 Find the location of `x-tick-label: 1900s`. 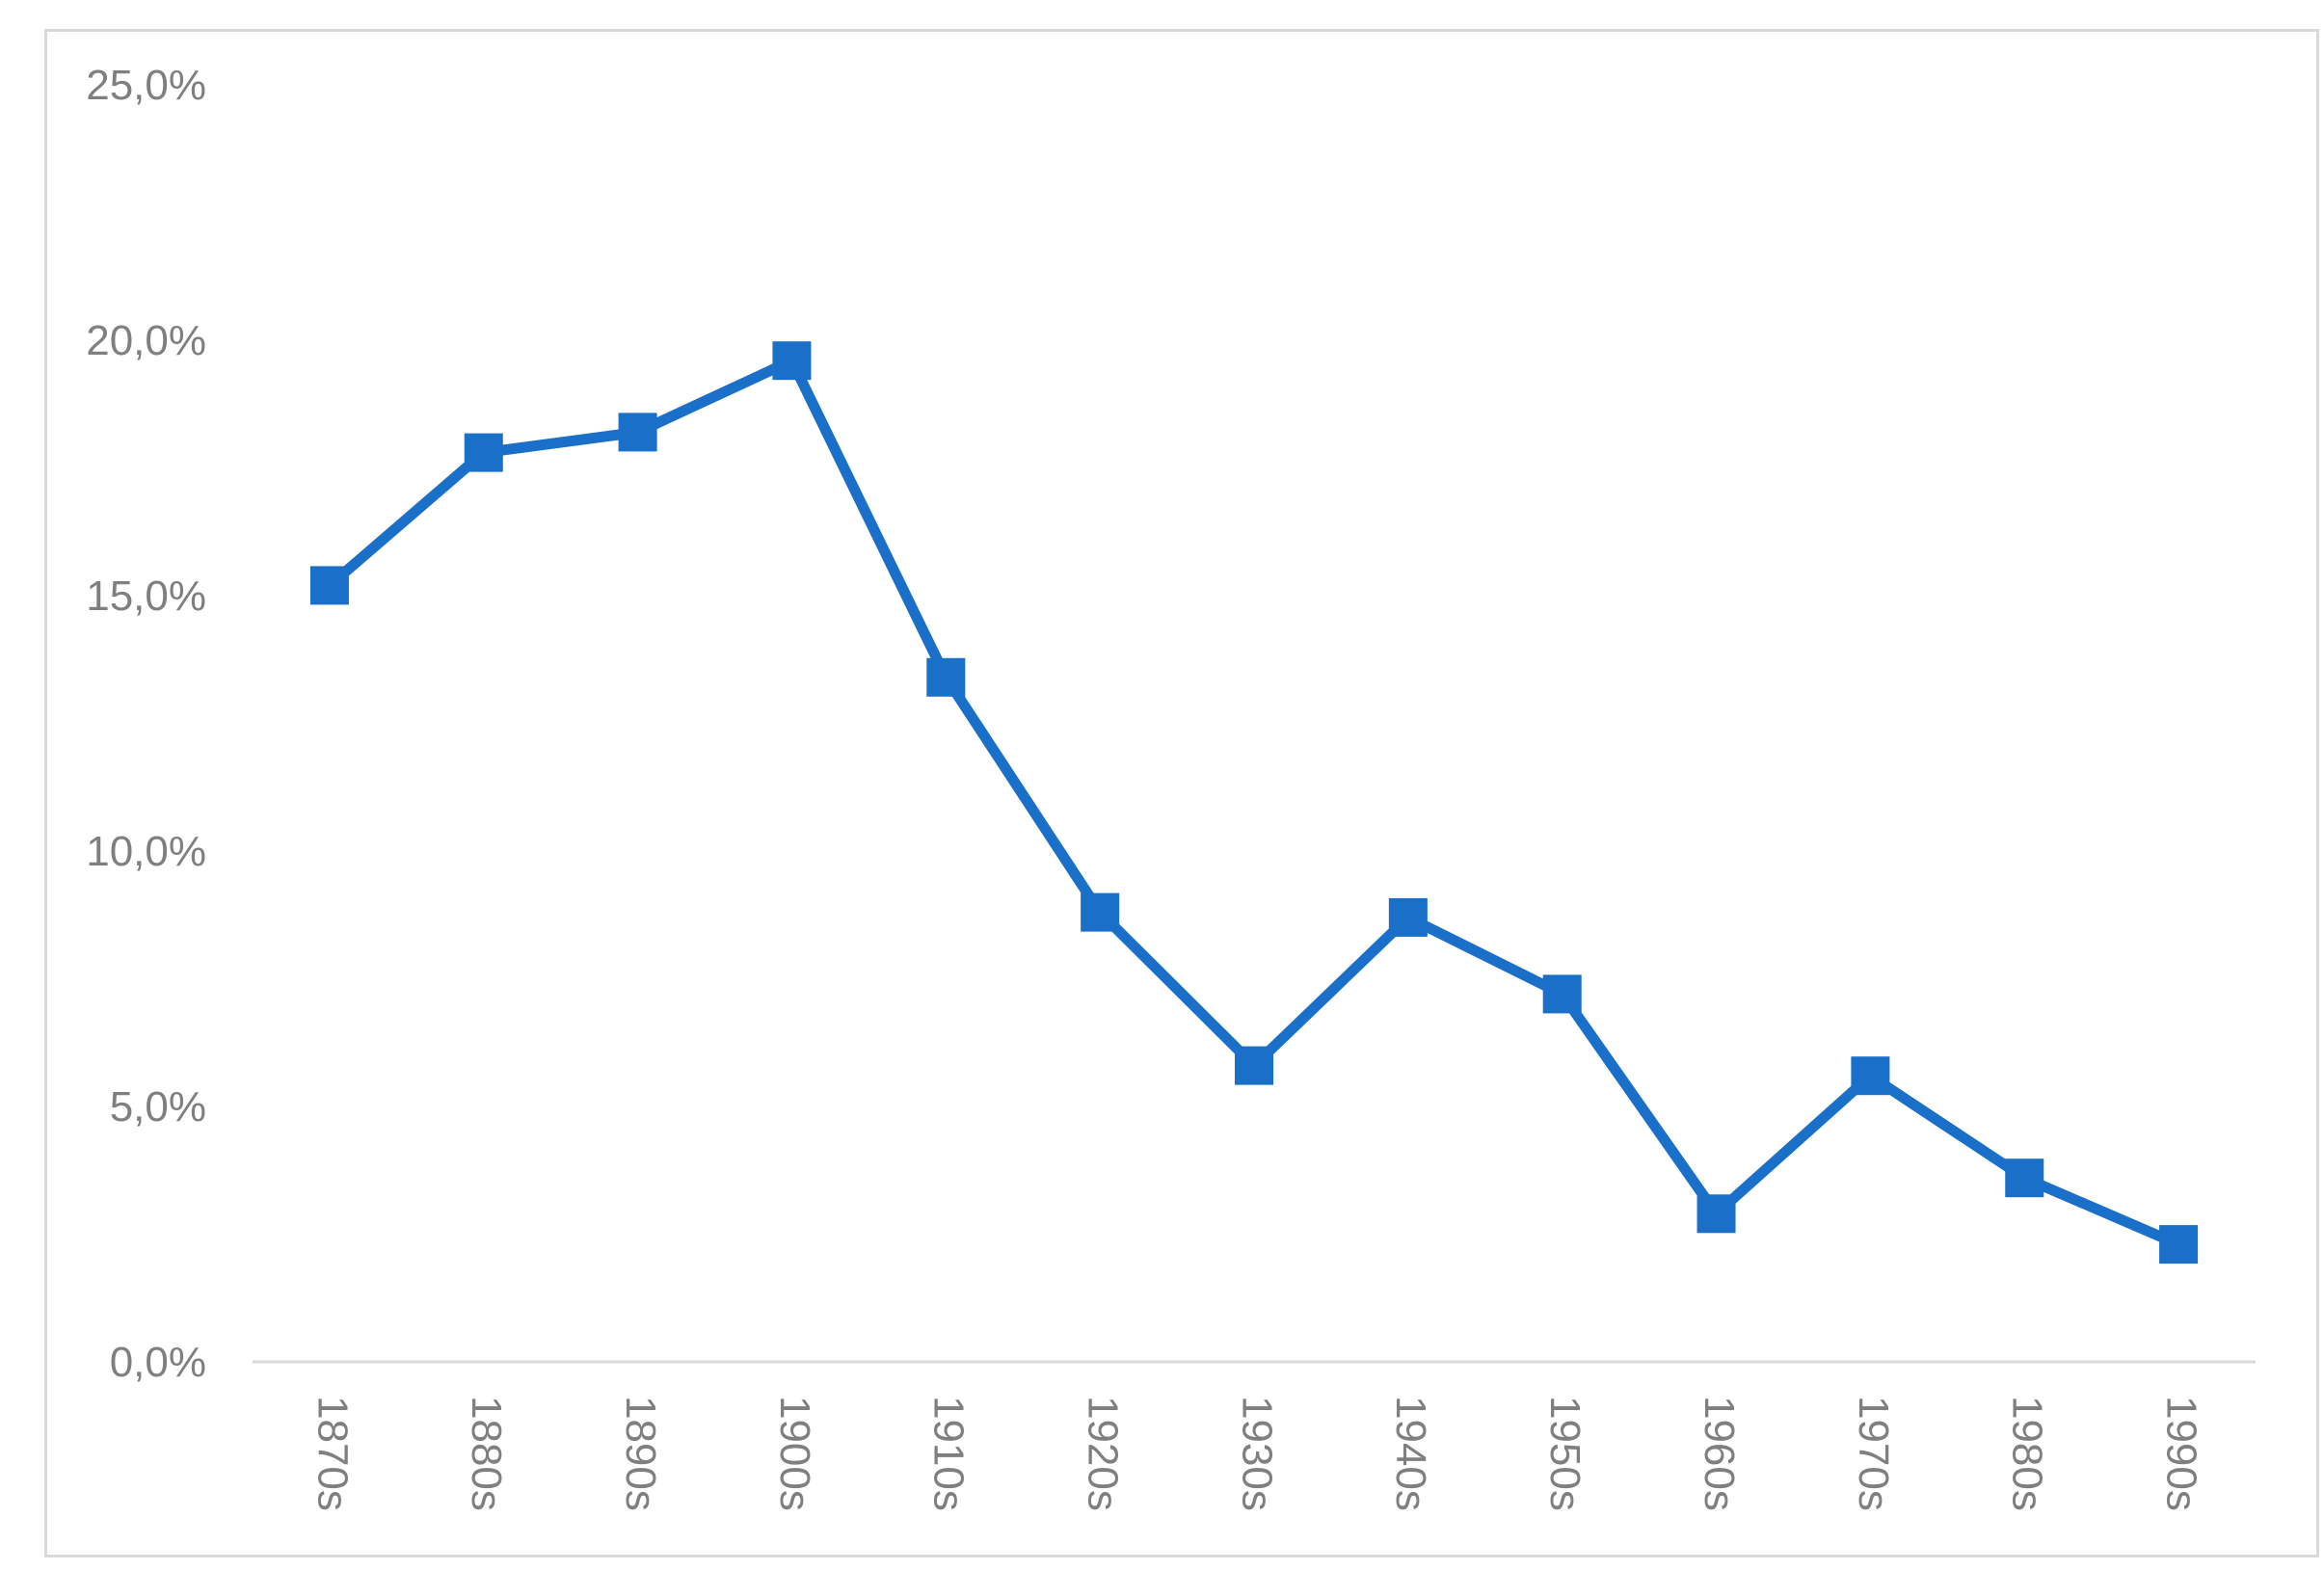

x-tick-label: 1900s is located at coordinates (794, 1453).